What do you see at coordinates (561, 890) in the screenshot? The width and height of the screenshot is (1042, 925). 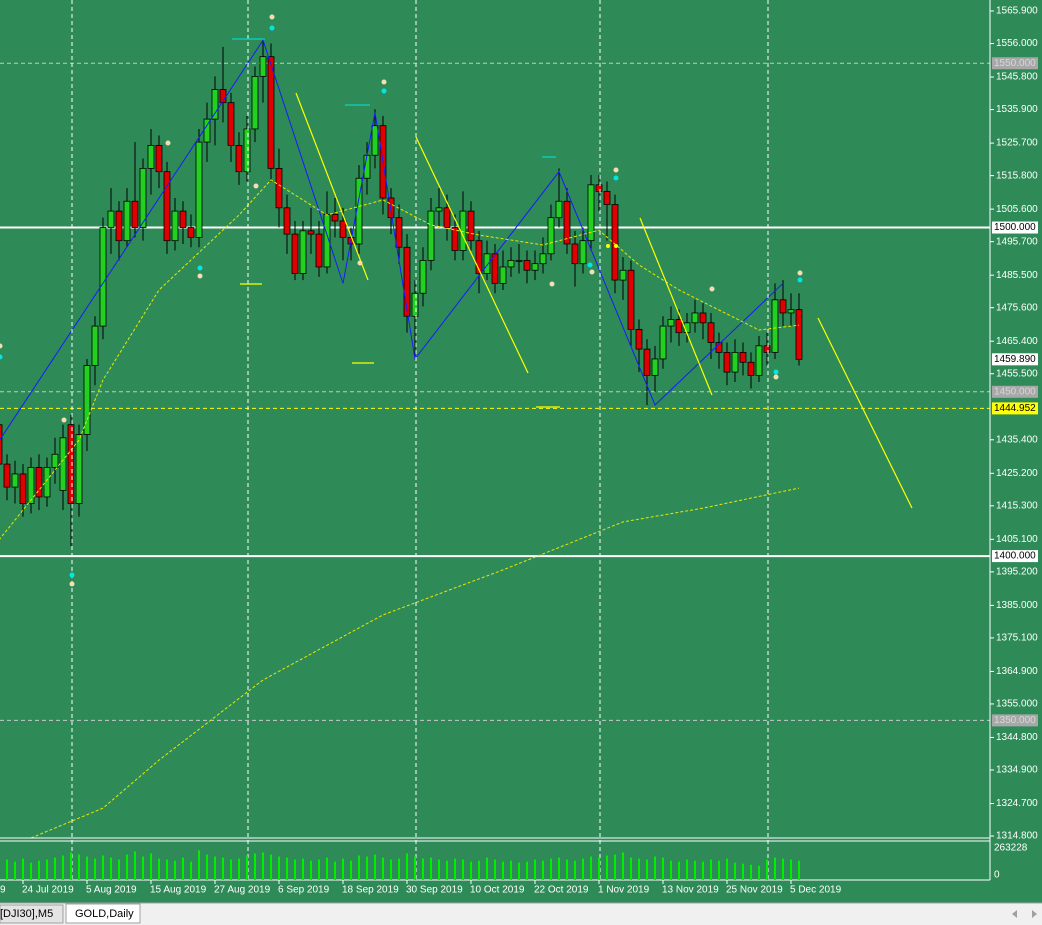 I see `x-tick-label: 22 Oct 2019` at bounding box center [561, 890].